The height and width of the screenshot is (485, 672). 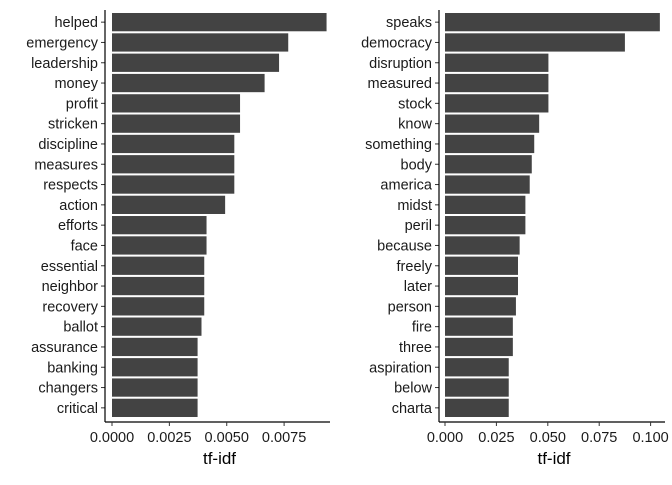 What do you see at coordinates (76, 23) in the screenshot?
I see `y-tick-label-helped: helped` at bounding box center [76, 23].